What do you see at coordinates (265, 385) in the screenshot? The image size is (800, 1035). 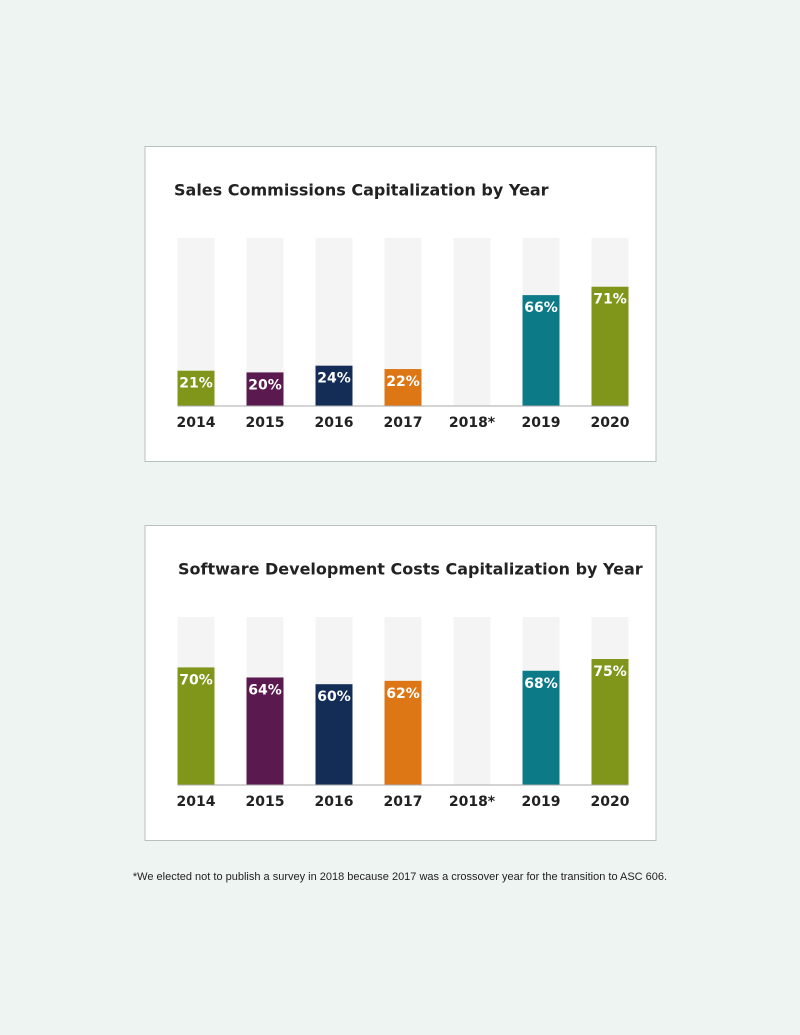 I see `value-label: 20%` at bounding box center [265, 385].